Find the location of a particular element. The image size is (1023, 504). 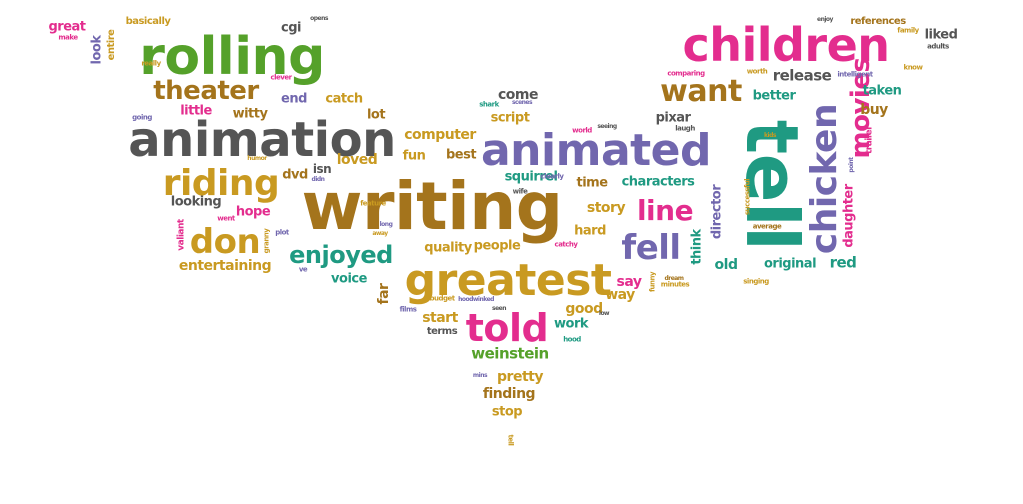

cloud-word: looking is located at coordinates (196, 202).